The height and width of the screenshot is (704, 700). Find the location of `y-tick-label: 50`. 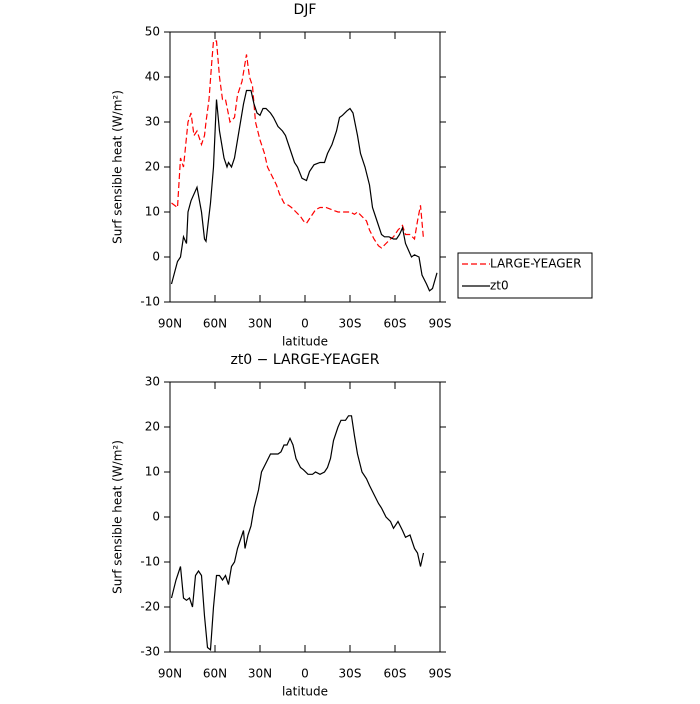

y-tick-label: 50 is located at coordinates (152, 32).